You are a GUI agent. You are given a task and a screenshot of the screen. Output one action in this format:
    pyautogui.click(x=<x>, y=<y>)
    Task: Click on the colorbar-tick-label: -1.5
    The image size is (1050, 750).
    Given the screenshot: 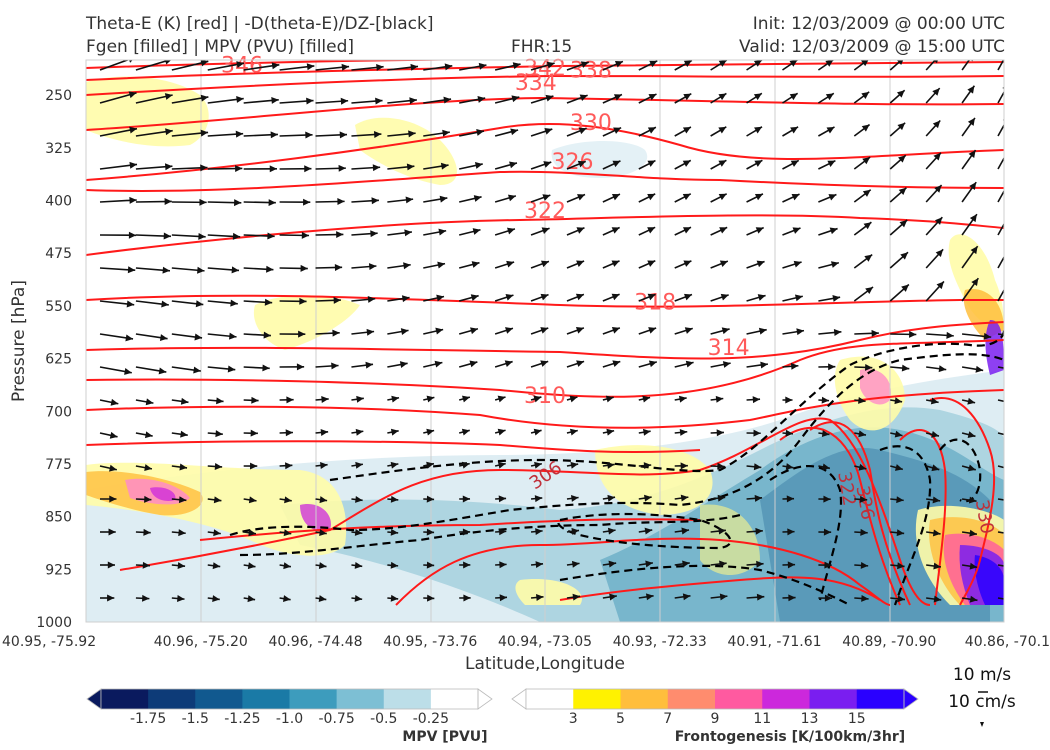 What is the action you would take?
    pyautogui.click(x=195, y=719)
    